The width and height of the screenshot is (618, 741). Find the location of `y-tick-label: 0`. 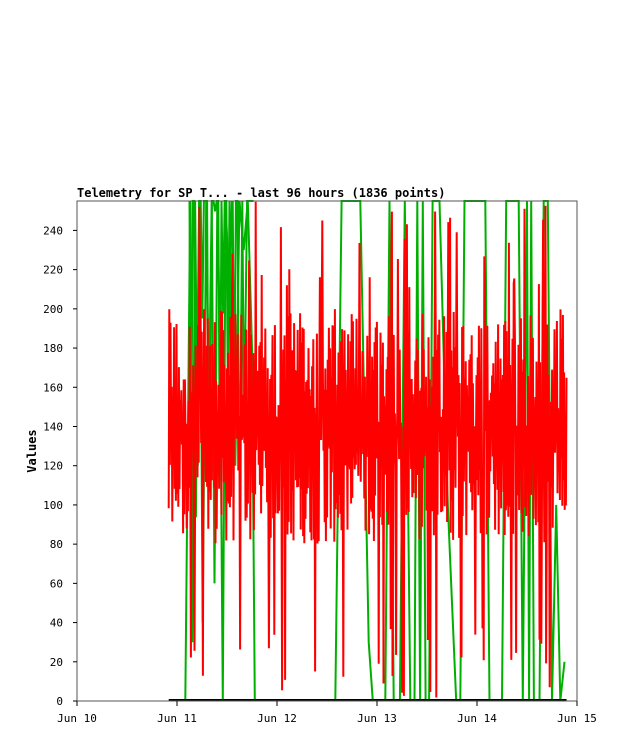

y-tick-label: 0 is located at coordinates (59, 701).